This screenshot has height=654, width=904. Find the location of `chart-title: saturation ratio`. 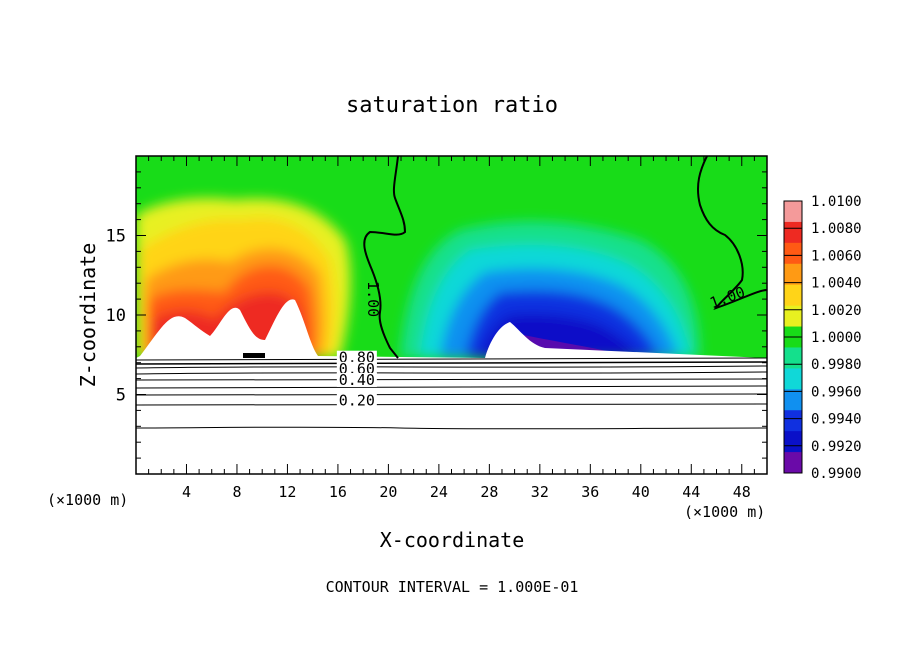

chart-title: saturation ratio is located at coordinates (452, 105).